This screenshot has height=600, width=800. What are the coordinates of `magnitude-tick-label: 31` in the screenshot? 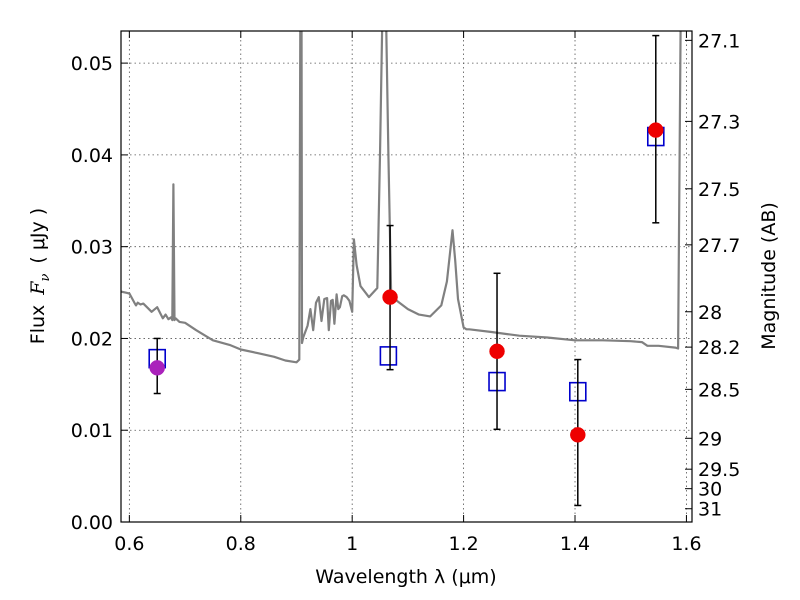 It's located at (710, 510).